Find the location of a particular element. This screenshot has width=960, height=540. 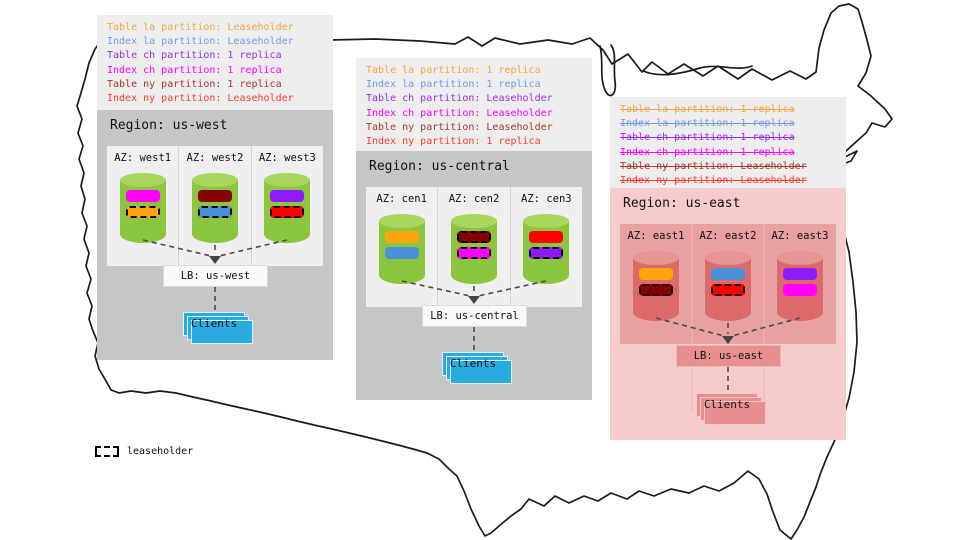

legend: leaseholder is located at coordinates (144, 451).